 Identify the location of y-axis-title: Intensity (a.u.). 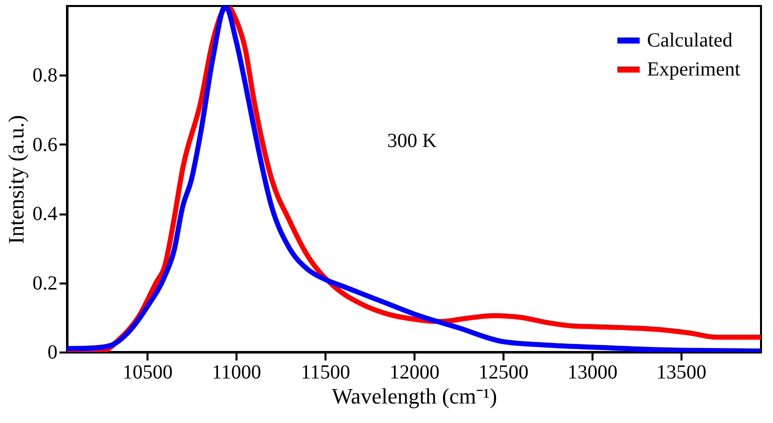
(16, 179).